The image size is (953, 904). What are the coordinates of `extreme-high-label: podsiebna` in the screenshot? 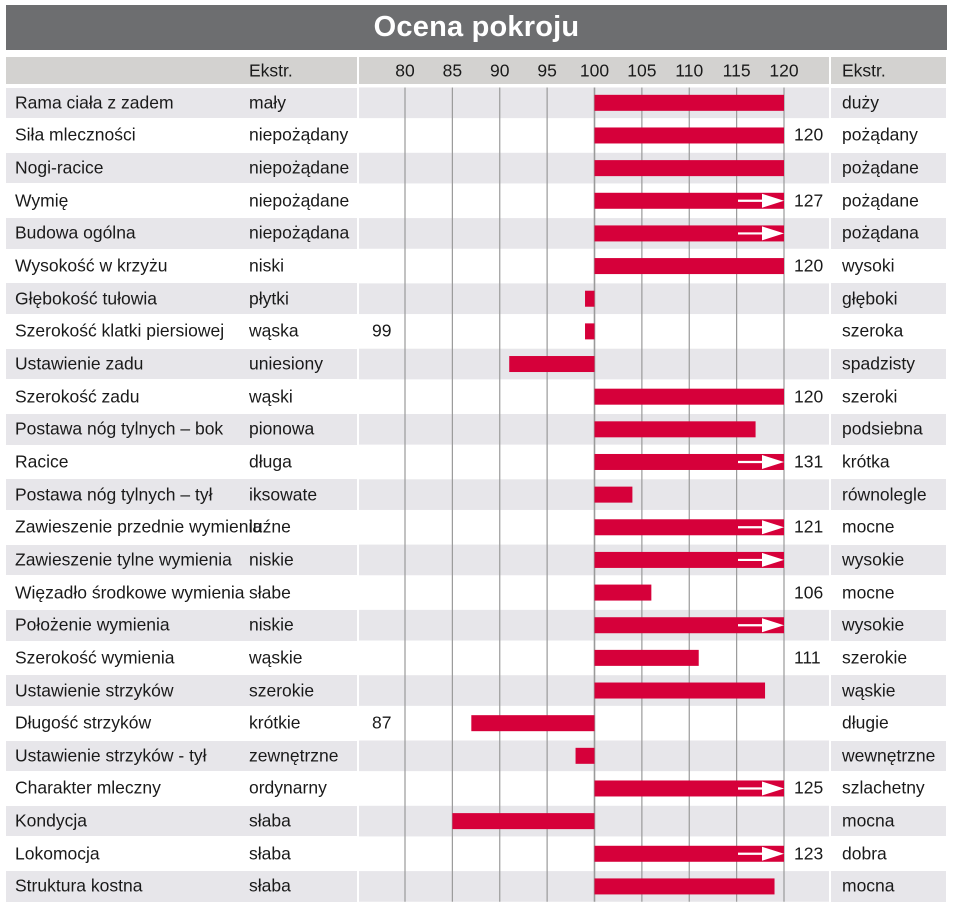 It's located at (882, 428).